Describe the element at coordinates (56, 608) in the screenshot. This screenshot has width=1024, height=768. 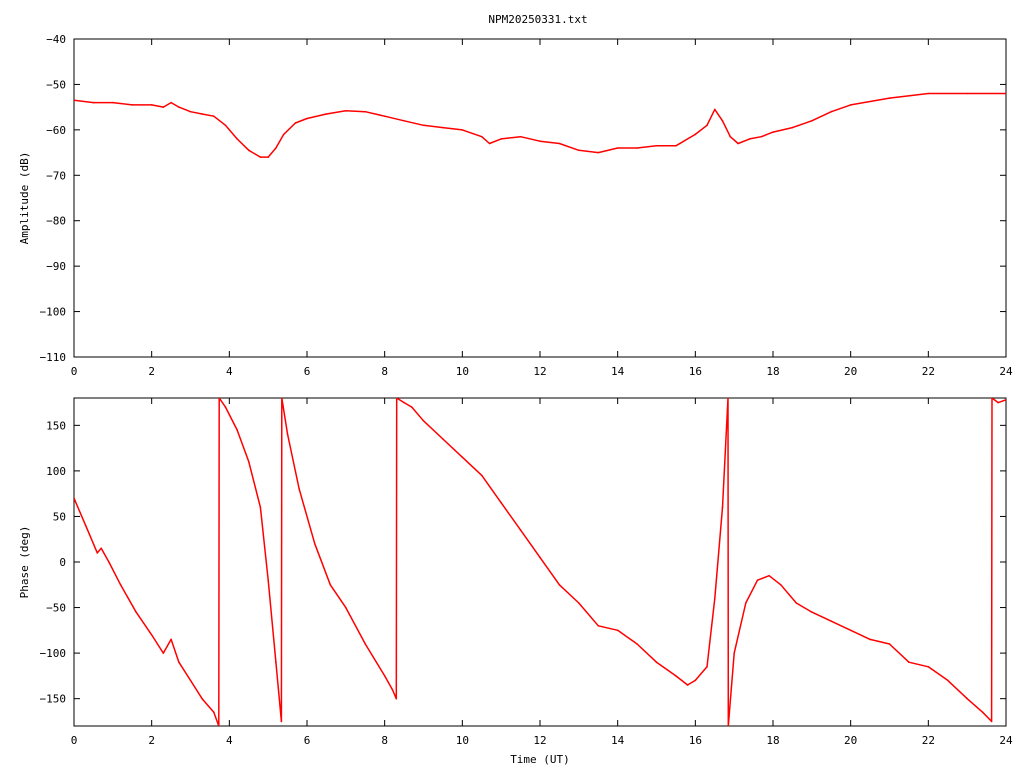
I see `phase-y-tick-label: −50` at that location.